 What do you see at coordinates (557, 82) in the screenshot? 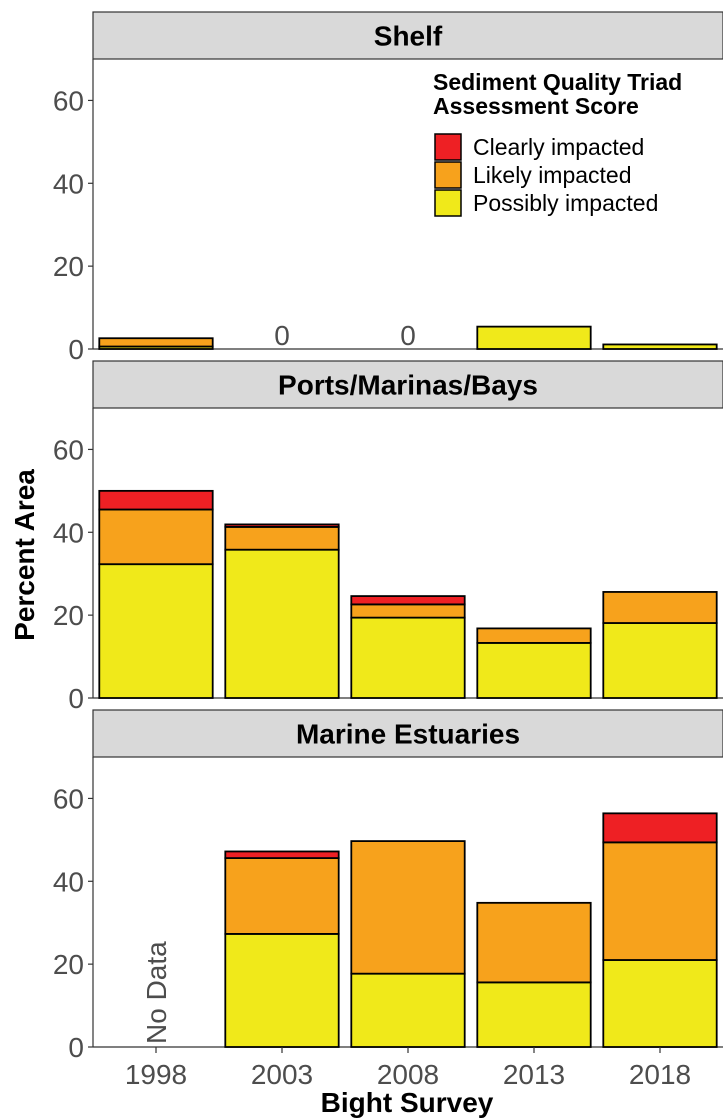
I see `legend-title-line1: Sediment Quality Triad` at bounding box center [557, 82].